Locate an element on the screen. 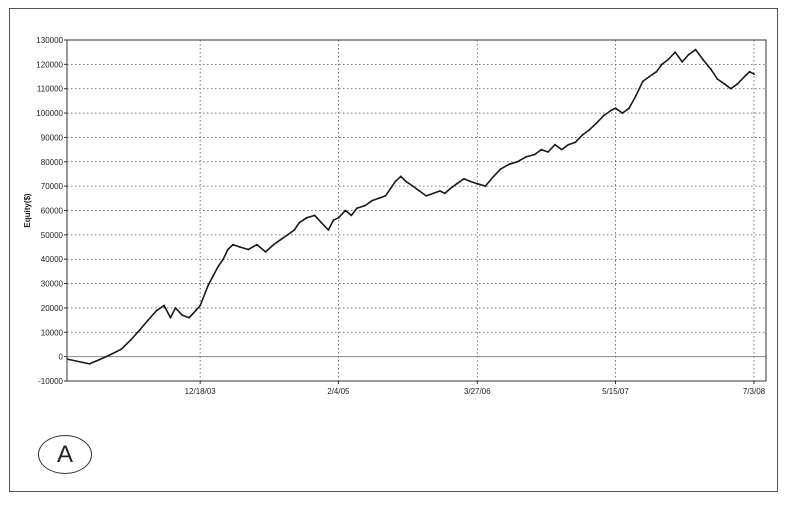  y-tick-label: 70000 is located at coordinates (52, 186).